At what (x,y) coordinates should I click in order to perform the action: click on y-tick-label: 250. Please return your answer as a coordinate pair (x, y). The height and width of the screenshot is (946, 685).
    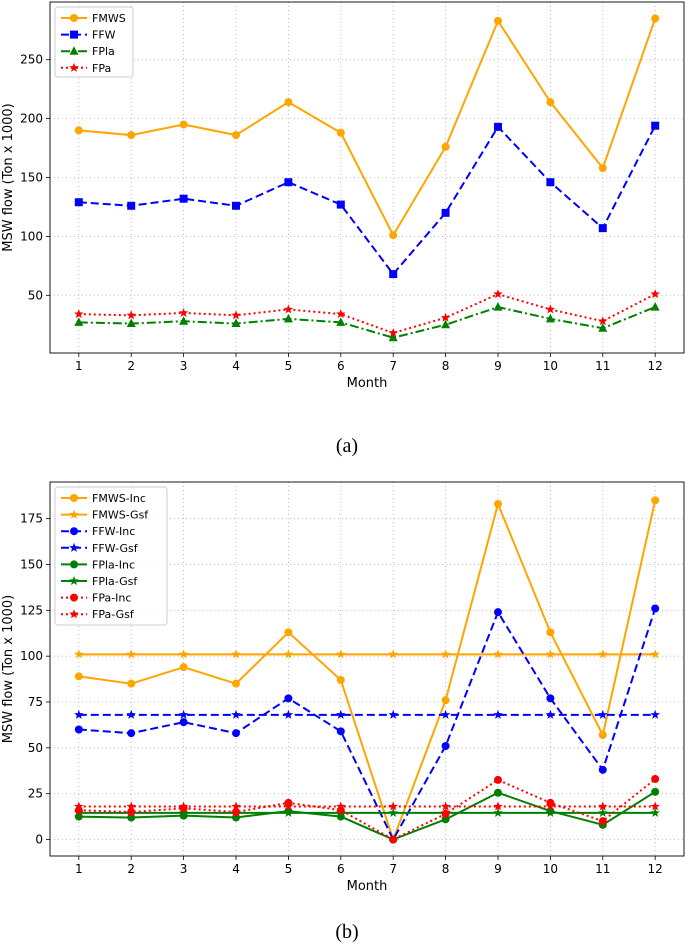
    Looking at the image, I should click on (31, 60).